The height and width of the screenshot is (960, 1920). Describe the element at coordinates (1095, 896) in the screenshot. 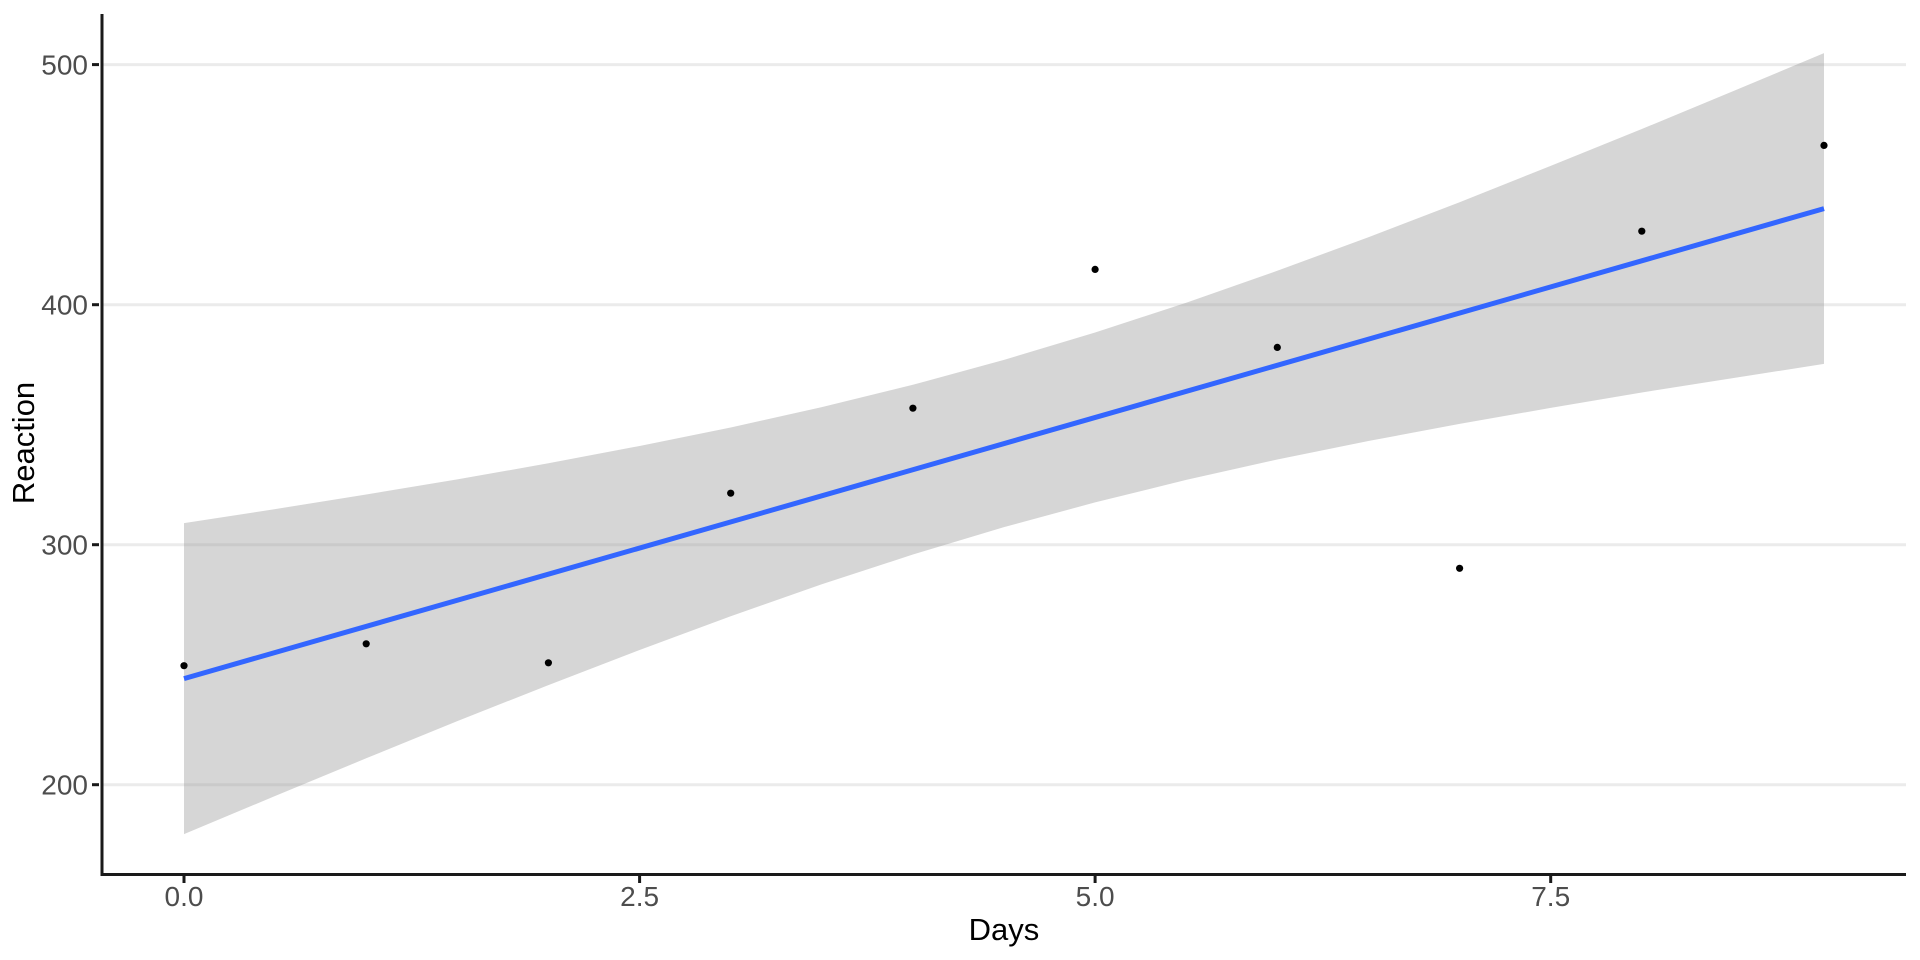

I see `x-tick-label: 5.0` at that location.